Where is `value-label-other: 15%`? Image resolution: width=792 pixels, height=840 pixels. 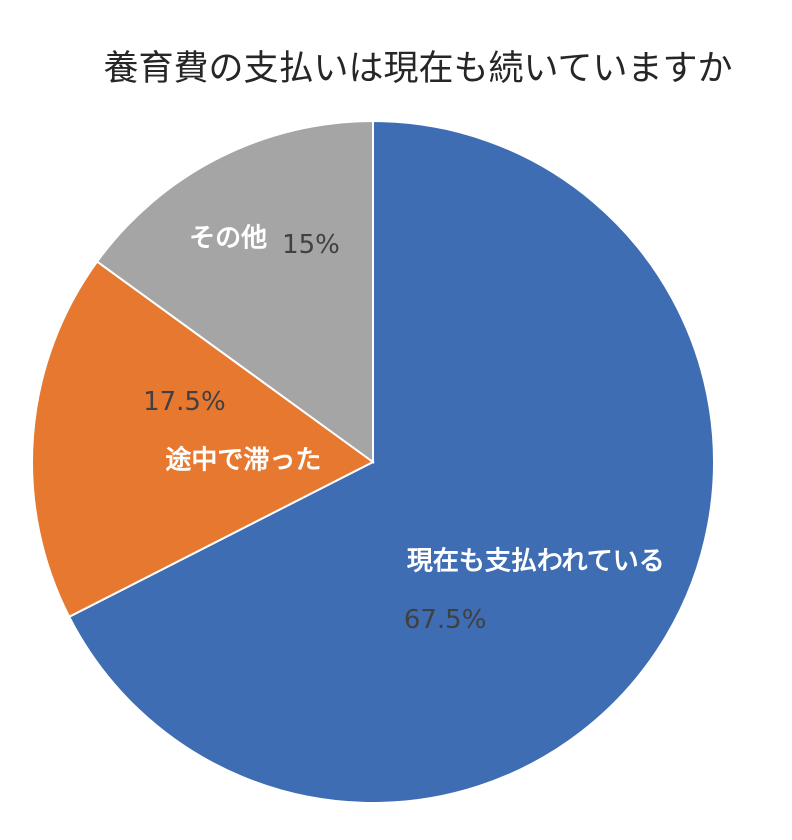 value-label-other: 15% is located at coordinates (311, 245).